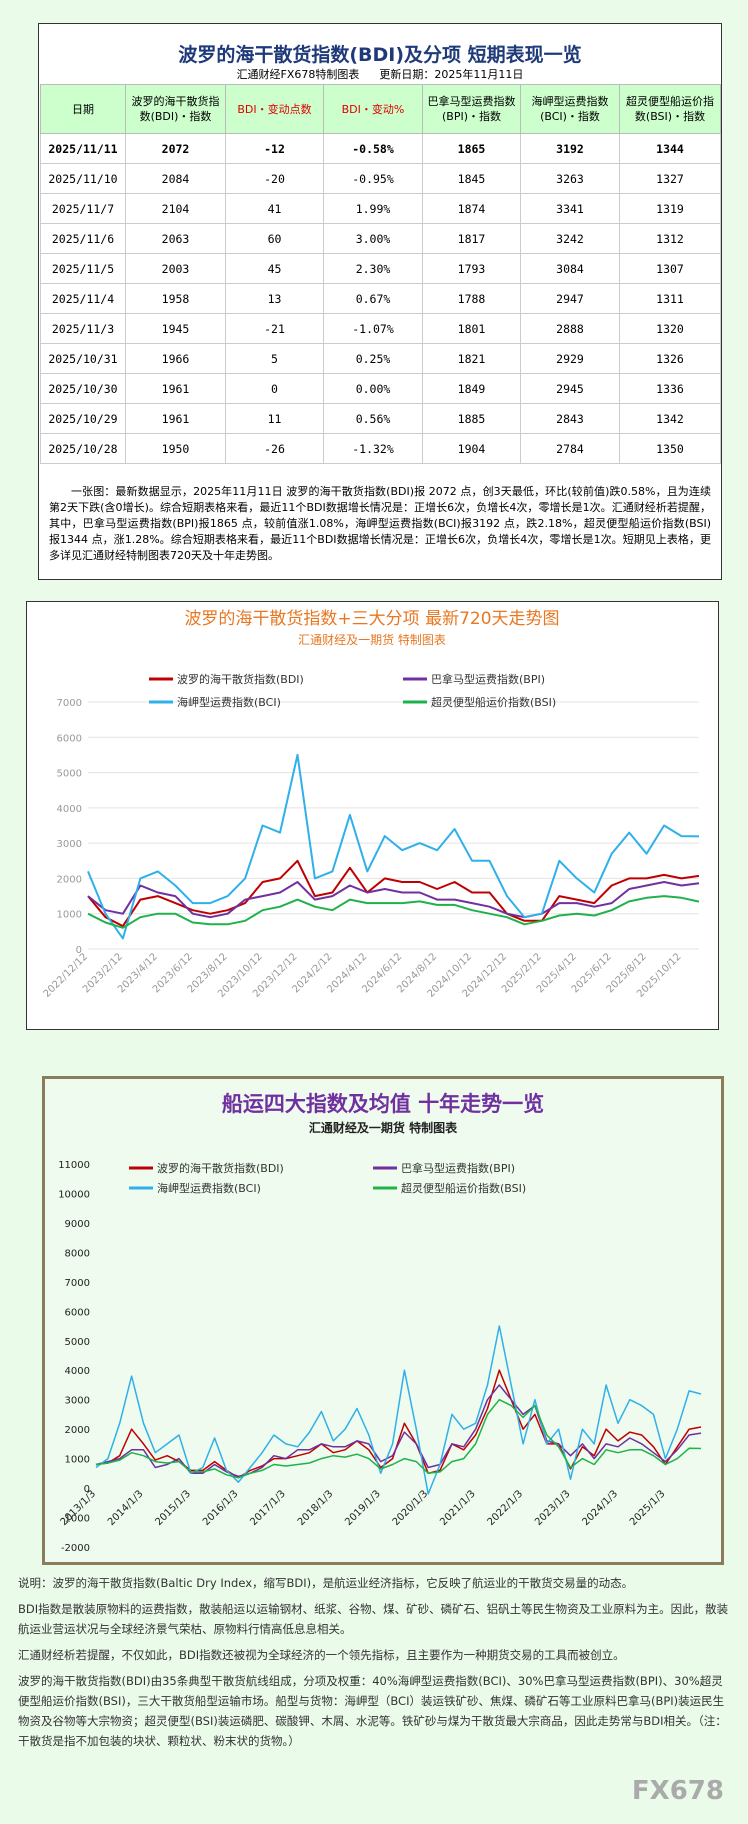  Describe the element at coordinates (77, 1371) in the screenshot. I see `y-tick-label: 4000` at that location.